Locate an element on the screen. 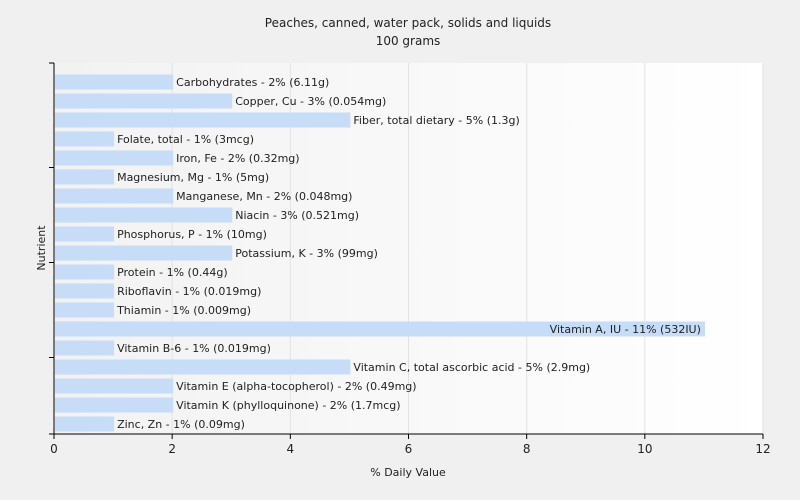 This screenshot has width=800, height=500. x-tick-label-2: 4 is located at coordinates (291, 449).